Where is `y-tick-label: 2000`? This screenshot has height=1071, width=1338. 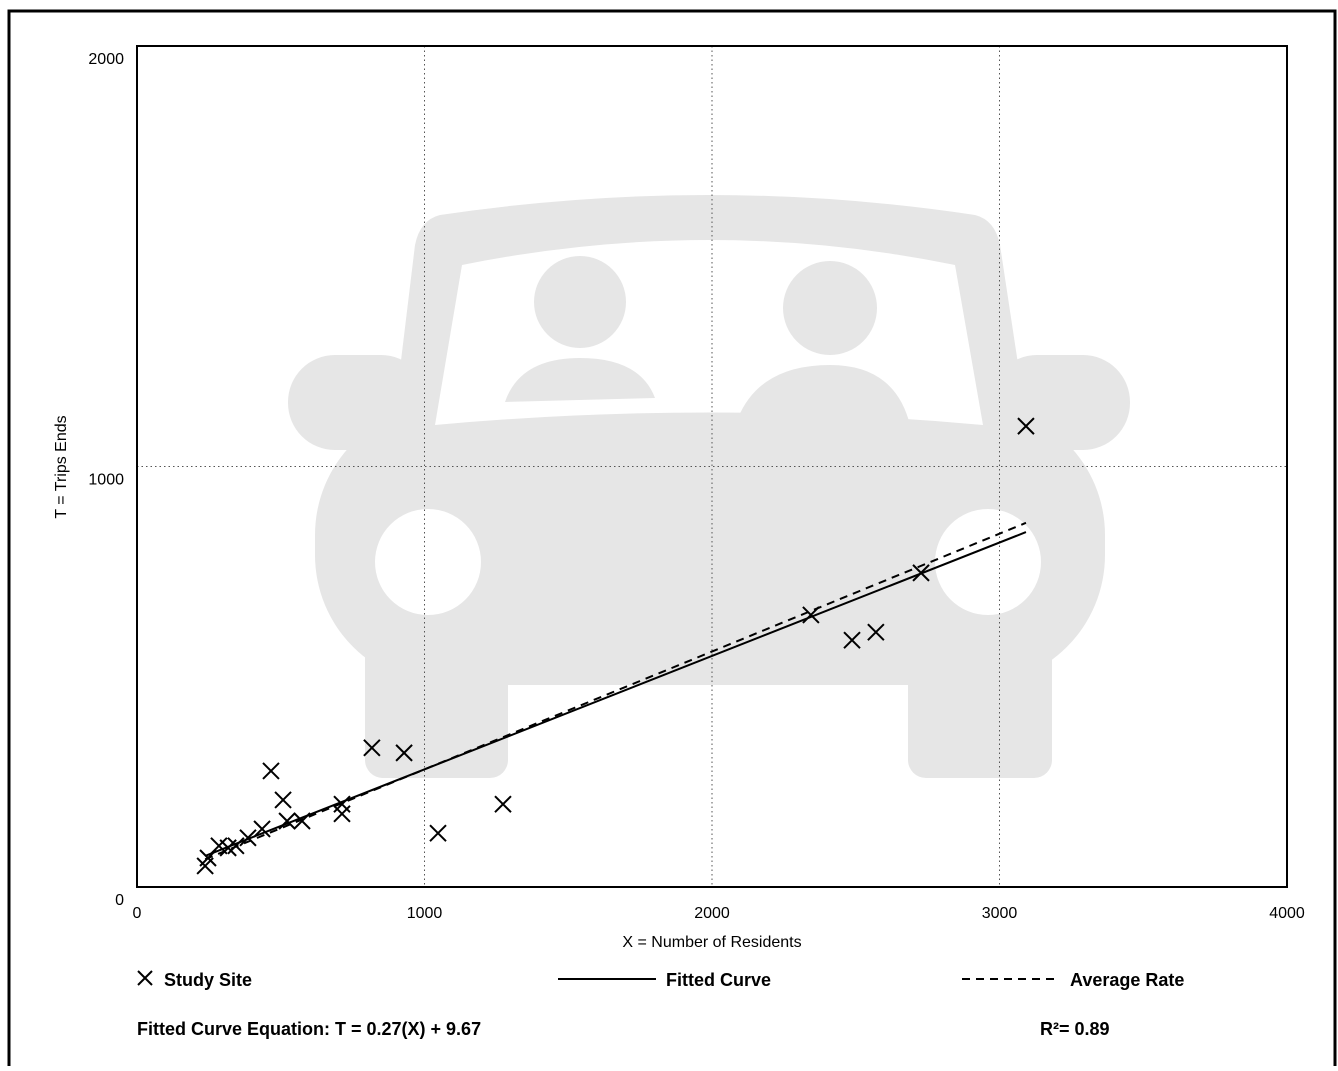 y-tick-label: 2000 is located at coordinates (106, 59).